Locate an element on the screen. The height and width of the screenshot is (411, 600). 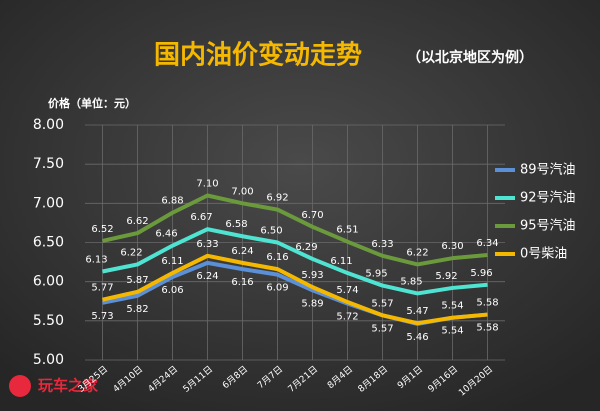
data-label: 6.30 is located at coordinates (452, 246).